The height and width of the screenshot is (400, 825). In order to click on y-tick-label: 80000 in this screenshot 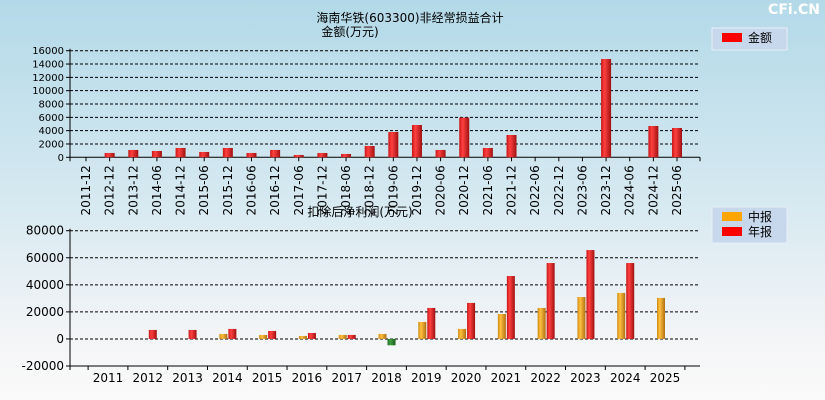, I will do `click(45, 231)`.